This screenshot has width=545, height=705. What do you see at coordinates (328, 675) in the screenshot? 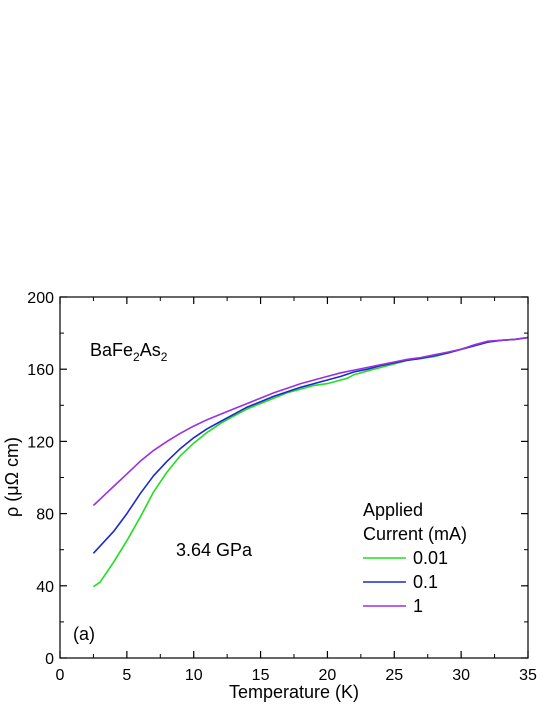
I see `x-tick-label: 20` at bounding box center [328, 675].